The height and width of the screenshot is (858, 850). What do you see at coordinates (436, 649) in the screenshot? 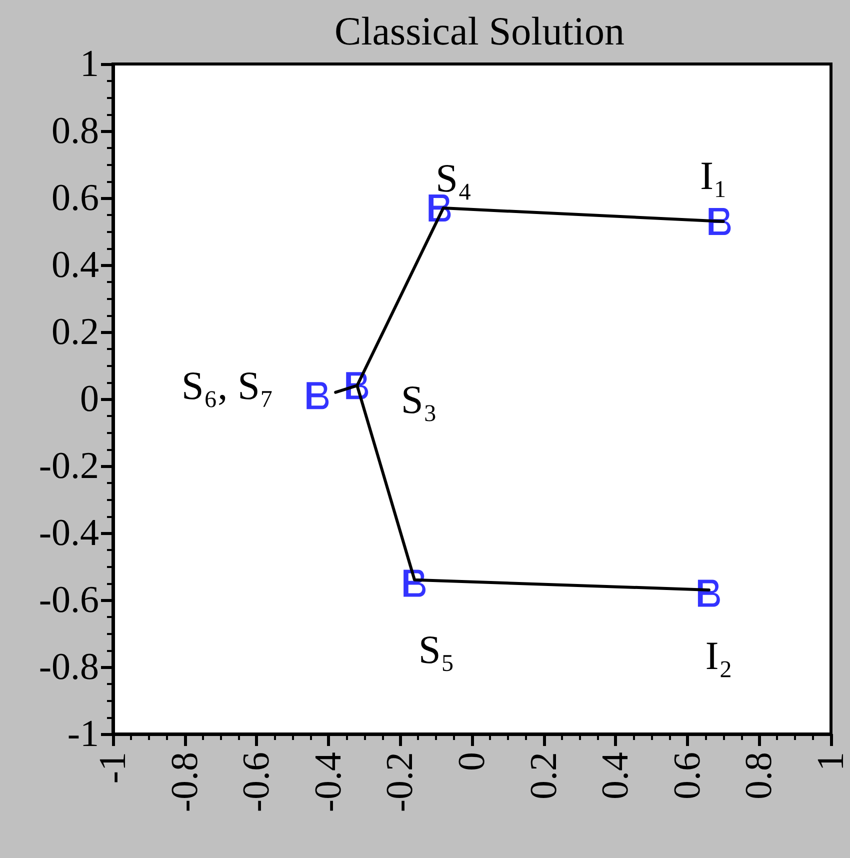
I see `annotation: S₅` at bounding box center [436, 649].